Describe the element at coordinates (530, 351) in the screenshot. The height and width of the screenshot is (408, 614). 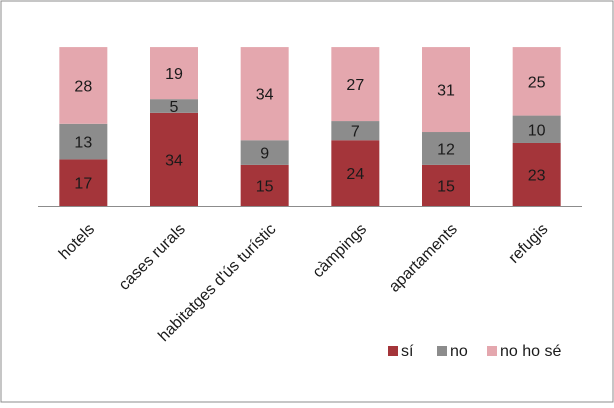
I see `legend-label: no ho sé` at that location.